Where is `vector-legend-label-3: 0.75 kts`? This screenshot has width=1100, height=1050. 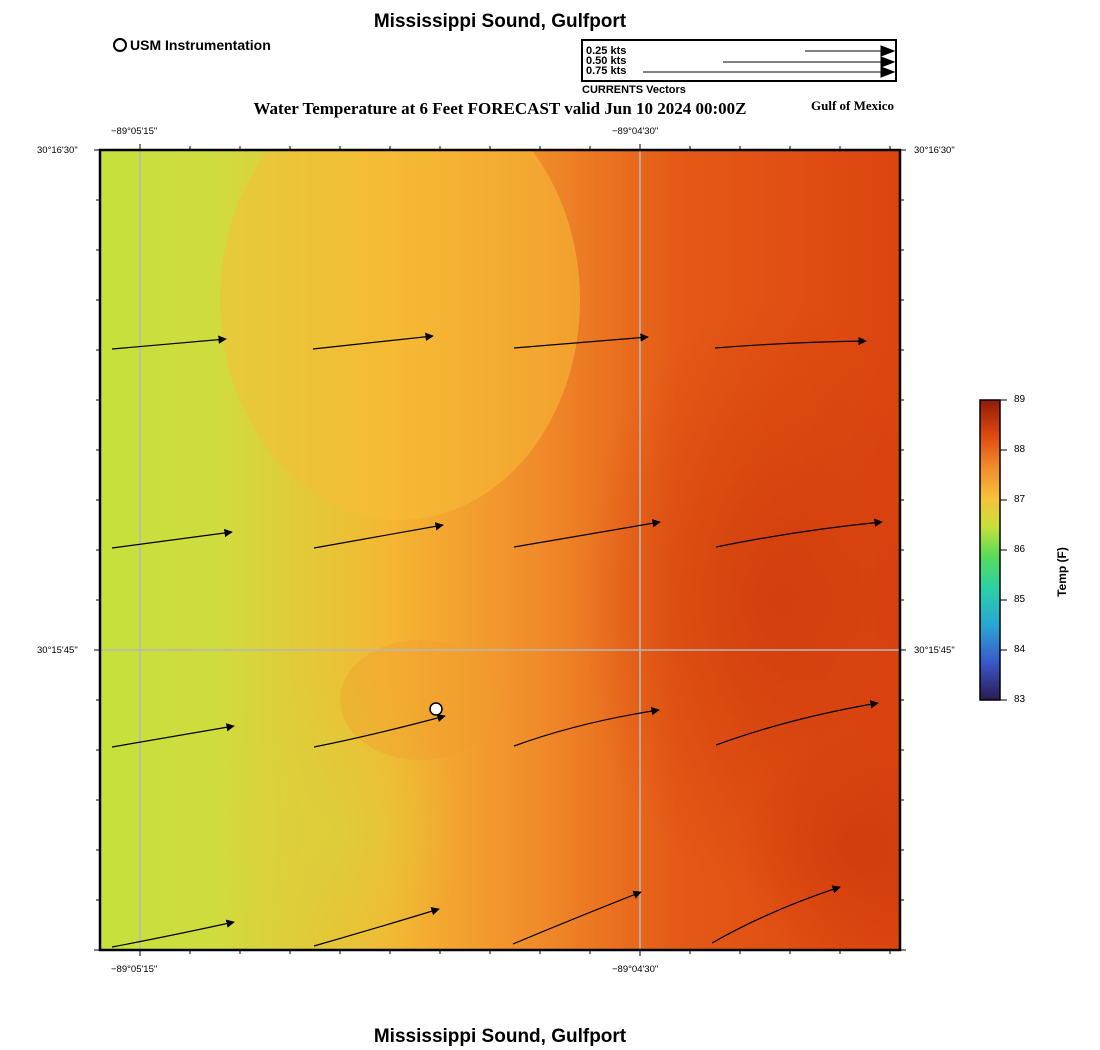 vector-legend-label-3: 0.75 kts is located at coordinates (606, 71).